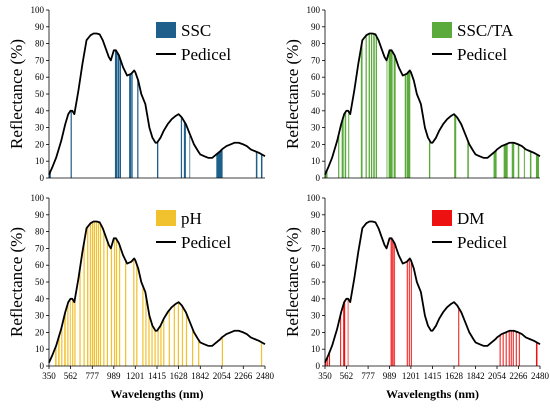  What do you see at coordinates (40, 161) in the screenshot?
I see `y-tick-label: 10` at bounding box center [40, 161].